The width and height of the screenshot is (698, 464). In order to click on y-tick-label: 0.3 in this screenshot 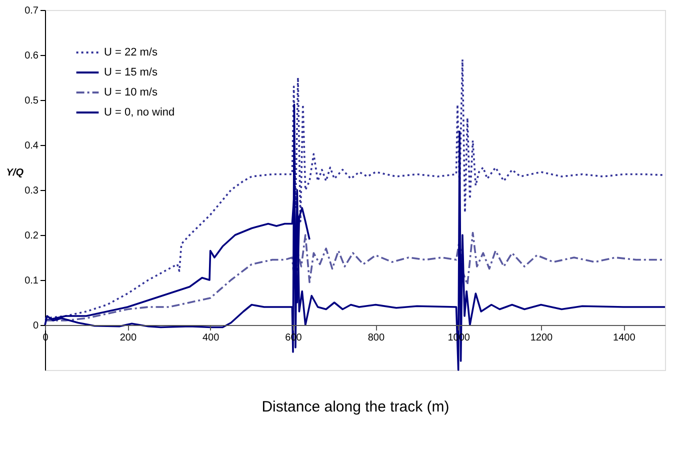, I will do `click(31, 191)`.